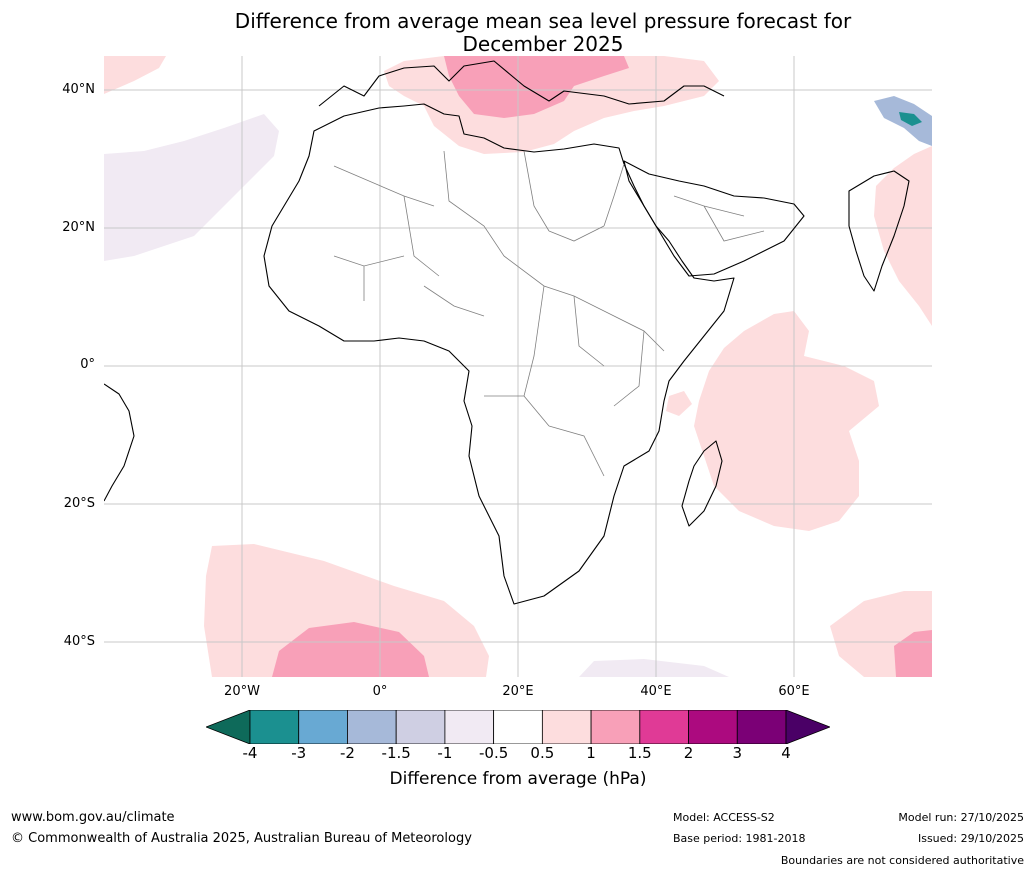  Describe the element at coordinates (724, 817) in the screenshot. I see `footer-model: Model: ACCESS-S2` at that location.